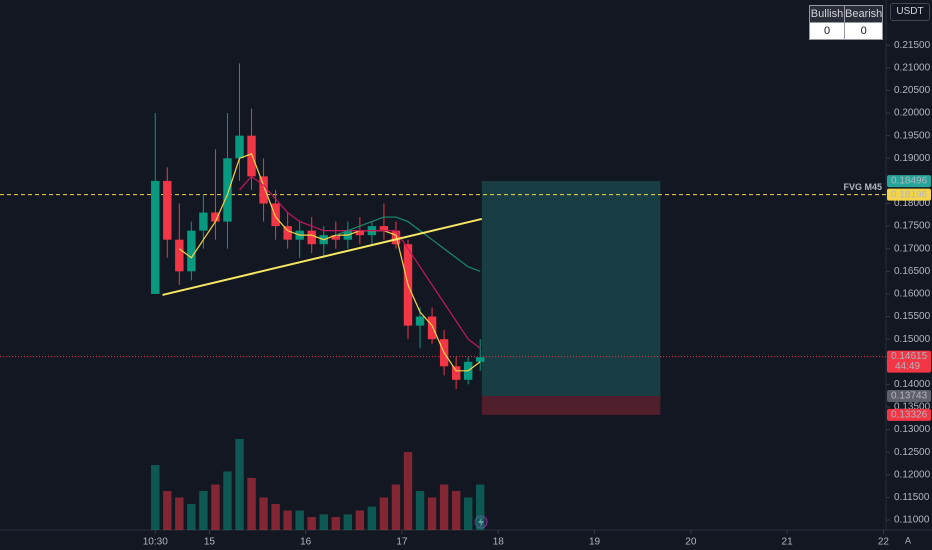  Describe the element at coordinates (912, 384) in the screenshot. I see `y-tick-label: 0.14000` at that location.